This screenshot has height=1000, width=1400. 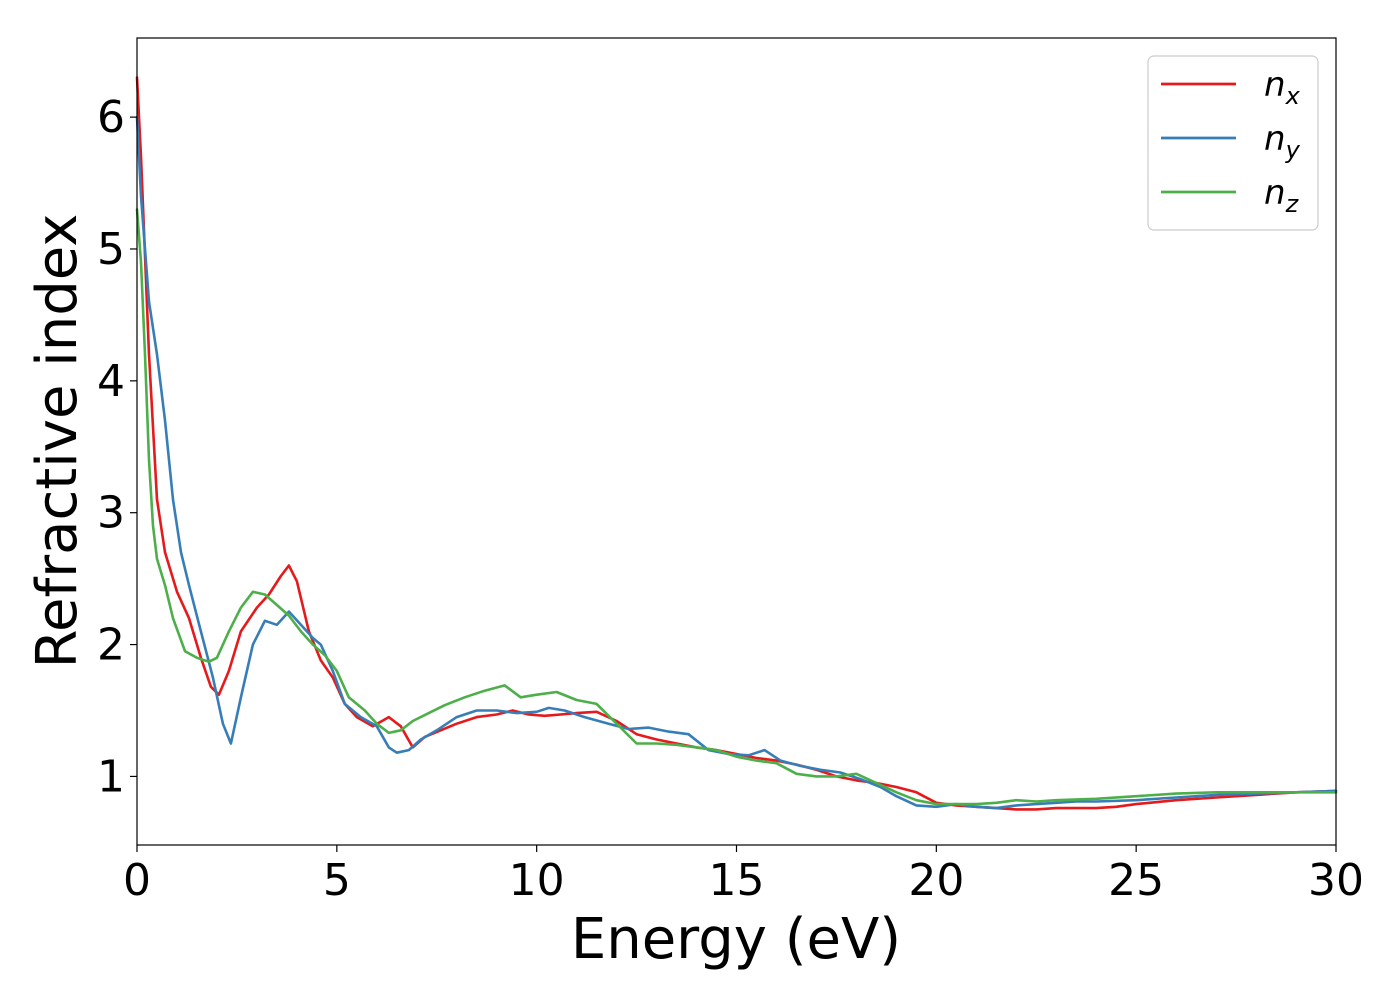 What do you see at coordinates (1282, 87) in the screenshot?
I see `legend-label-n-x: nx` at bounding box center [1282, 87].